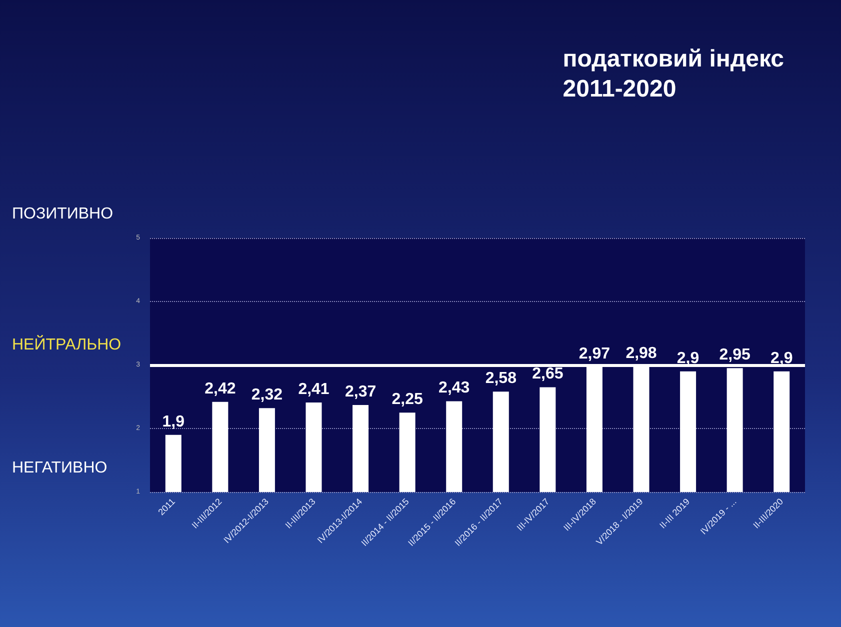  Describe the element at coordinates (641, 353) in the screenshot. I see `data-label: 2,98` at that location.